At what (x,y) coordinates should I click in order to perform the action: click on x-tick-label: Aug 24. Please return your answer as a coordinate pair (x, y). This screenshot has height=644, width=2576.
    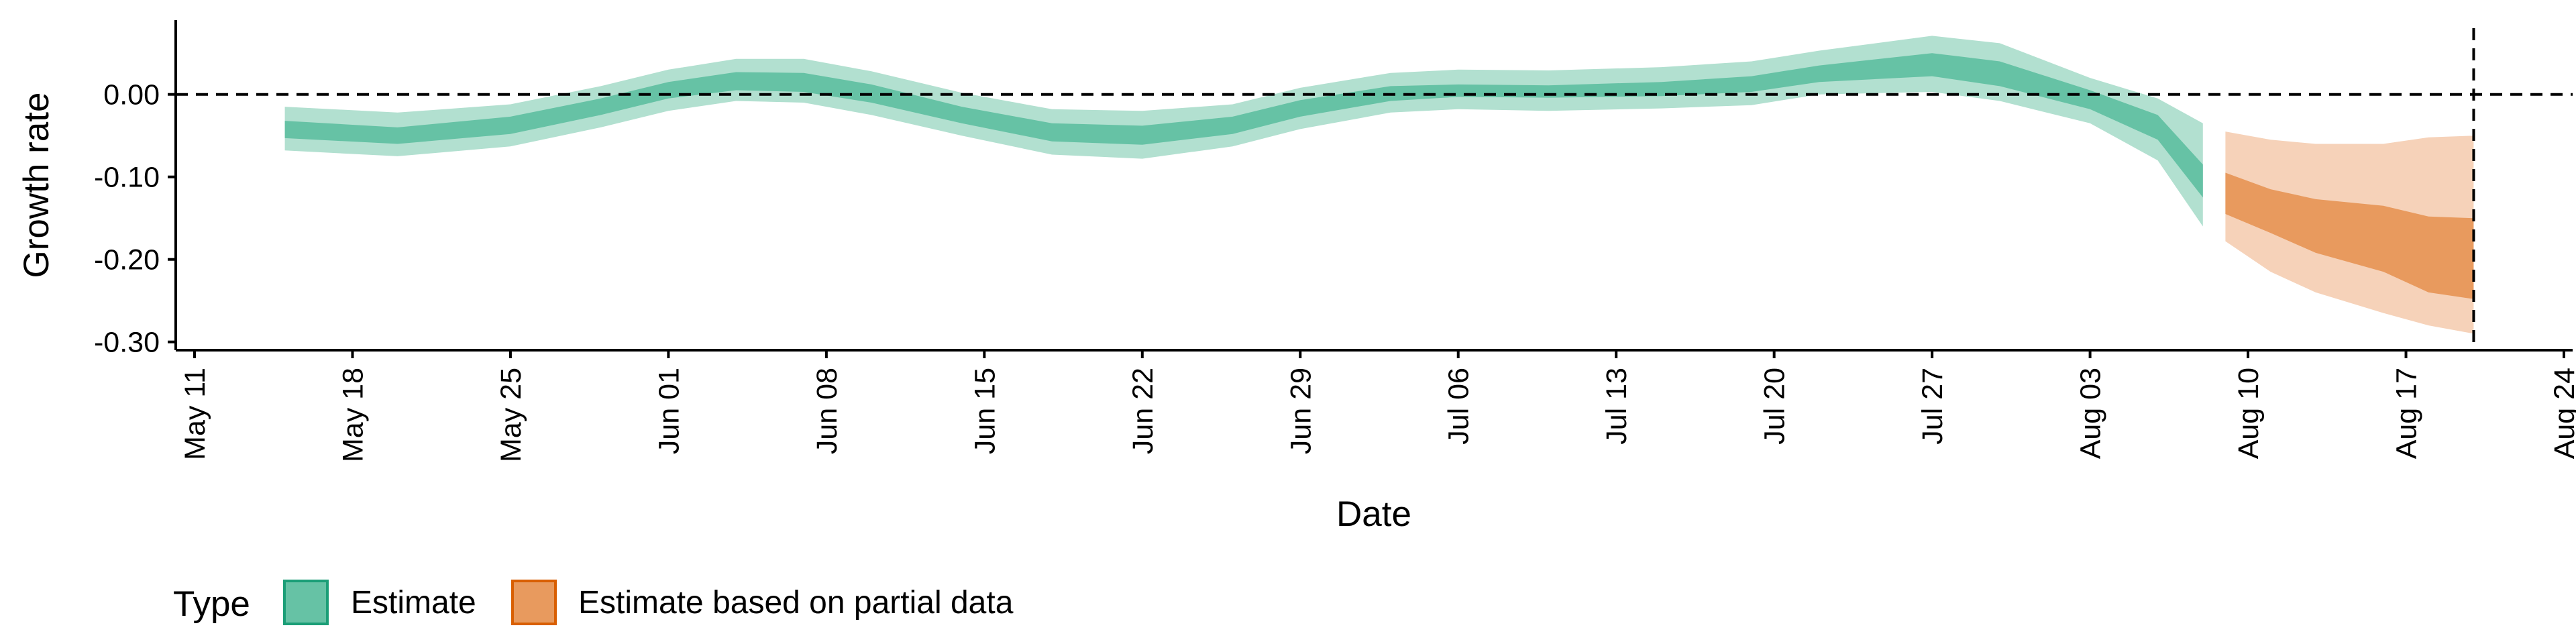
    Looking at the image, I should click on (2562, 413).